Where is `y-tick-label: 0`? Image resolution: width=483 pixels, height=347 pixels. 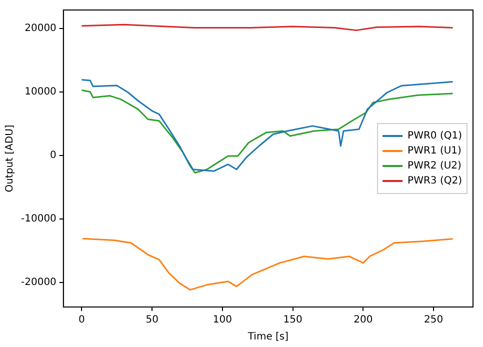 y-tick-label: 0 is located at coordinates (53, 155).